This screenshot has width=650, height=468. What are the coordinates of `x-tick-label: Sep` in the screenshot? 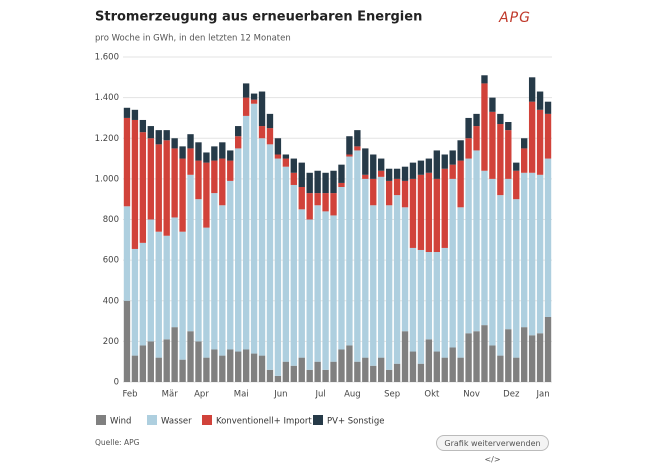 It's located at (392, 395).